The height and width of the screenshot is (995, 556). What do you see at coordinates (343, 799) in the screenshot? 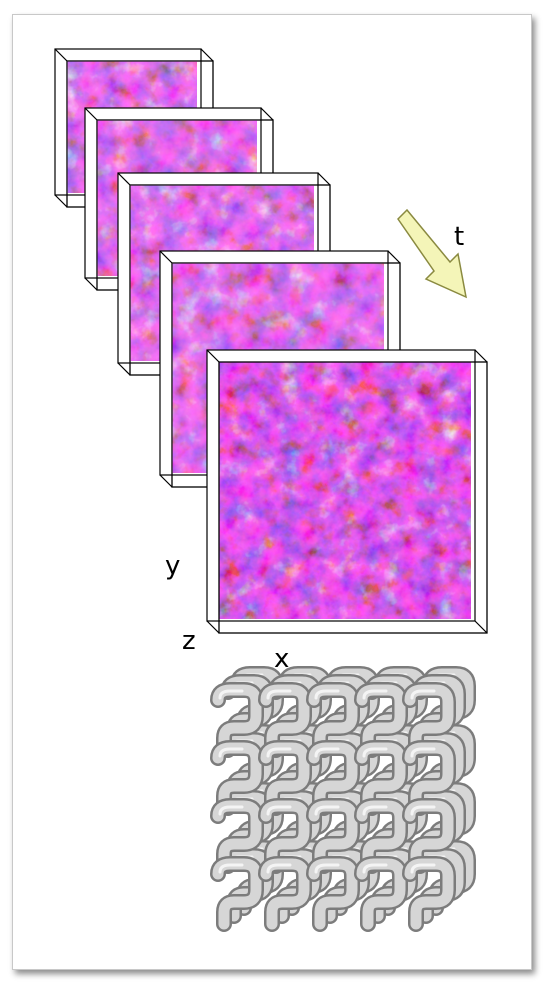
I see `gyroid-lattice-render` at bounding box center [343, 799].